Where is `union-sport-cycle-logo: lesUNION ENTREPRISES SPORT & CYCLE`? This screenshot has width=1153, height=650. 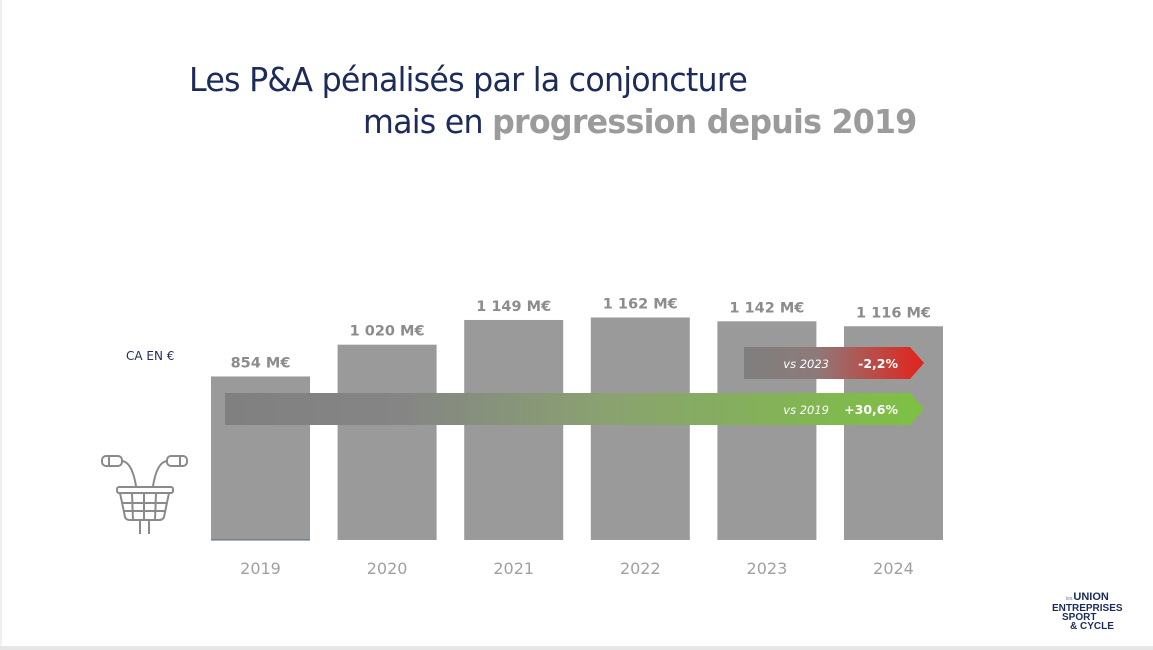
union-sport-cycle-logo: lesUNION ENTREPRISES SPORT & CYCLE is located at coordinates (1092, 611).